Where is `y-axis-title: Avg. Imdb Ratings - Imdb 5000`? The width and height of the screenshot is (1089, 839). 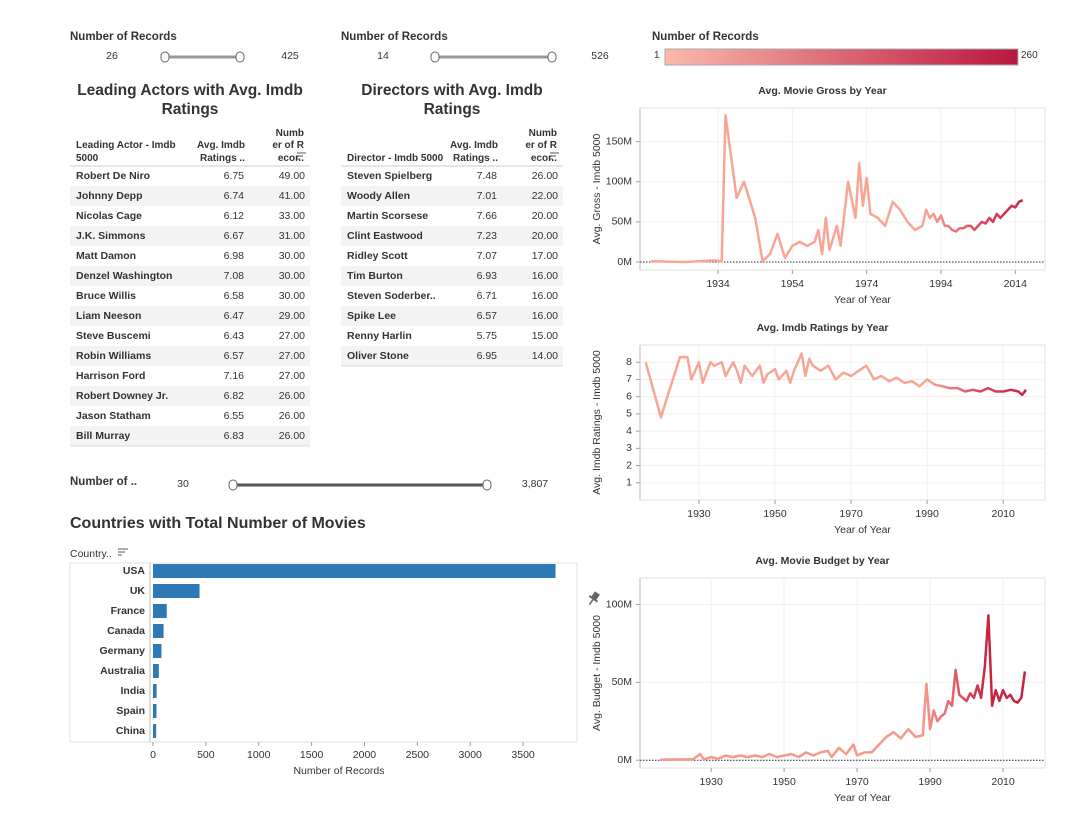
y-axis-title: Avg. Imdb Ratings - Imdb 5000 is located at coordinates (597, 422).